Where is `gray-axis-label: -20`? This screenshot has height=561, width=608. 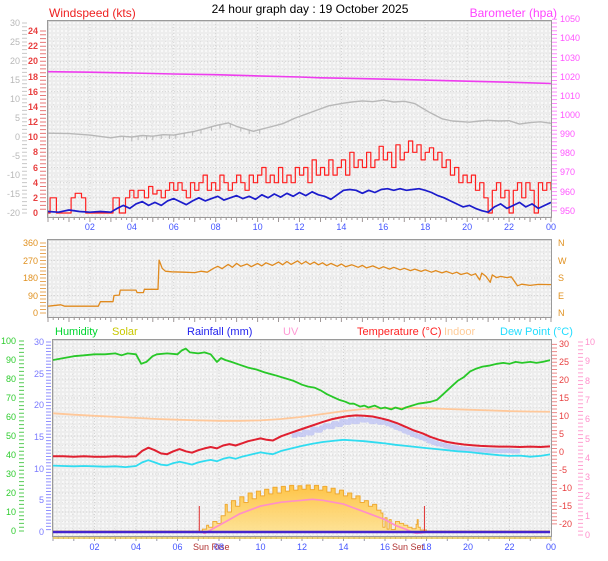
gray-axis-label: -20 is located at coordinates (13, 213).